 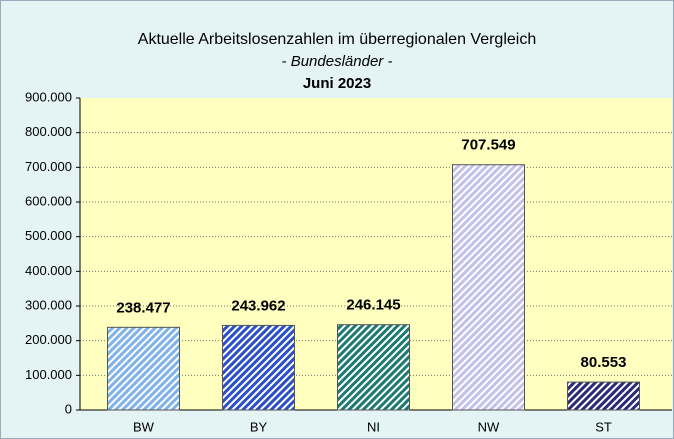 What do you see at coordinates (143, 307) in the screenshot?
I see `value-label: 238.477` at bounding box center [143, 307].